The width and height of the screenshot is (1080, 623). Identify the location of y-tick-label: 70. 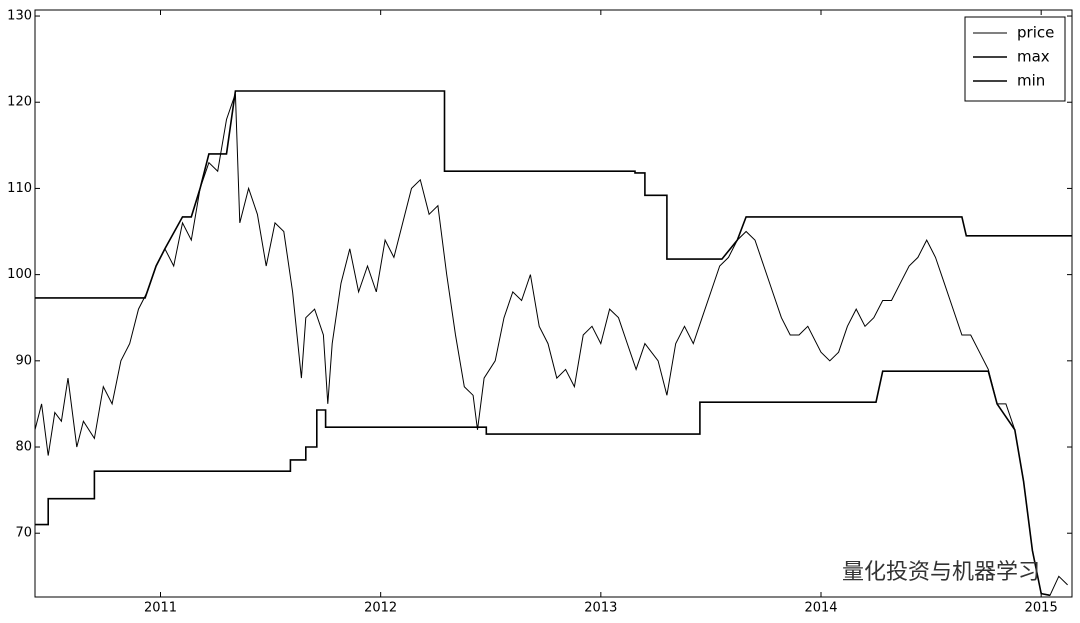
(23, 533).